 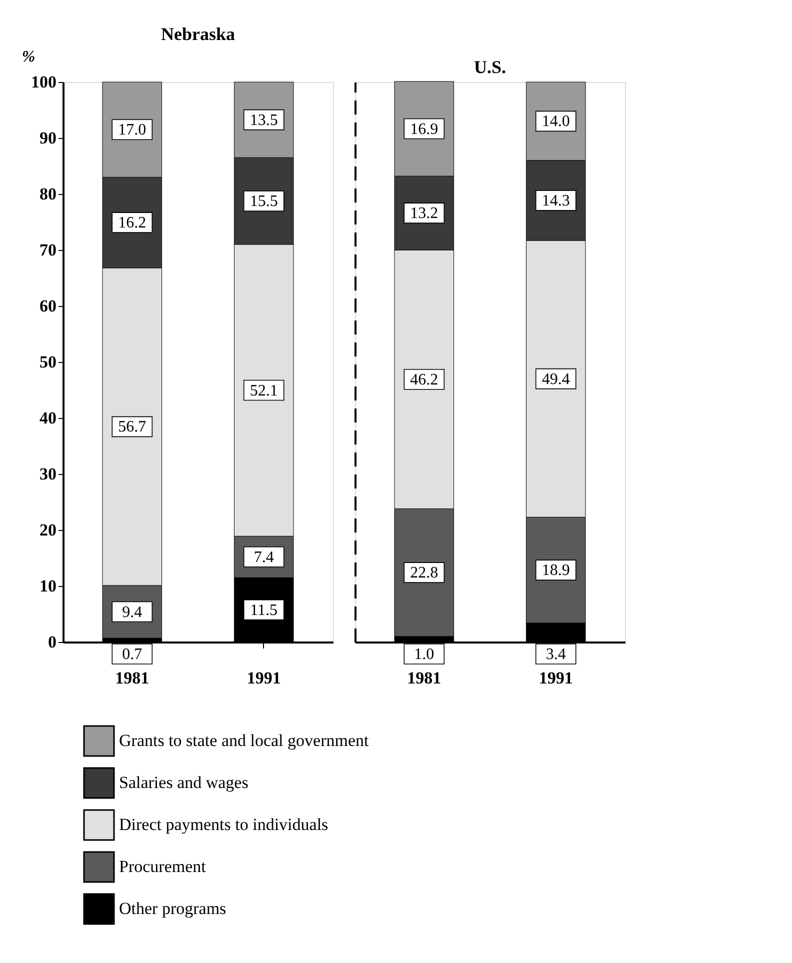 I want to click on legend-label: Direct payments to individuals, so click(x=223, y=824).